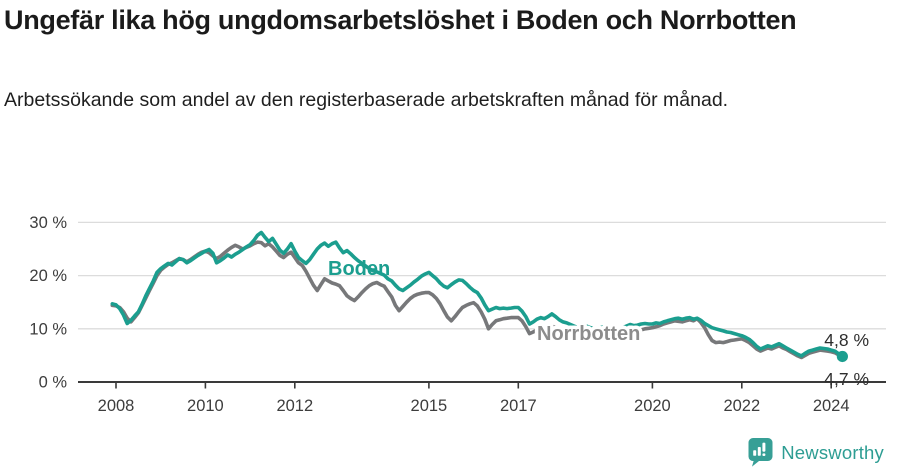  I want to click on x-axis-tick-label: 2008, so click(116, 406).